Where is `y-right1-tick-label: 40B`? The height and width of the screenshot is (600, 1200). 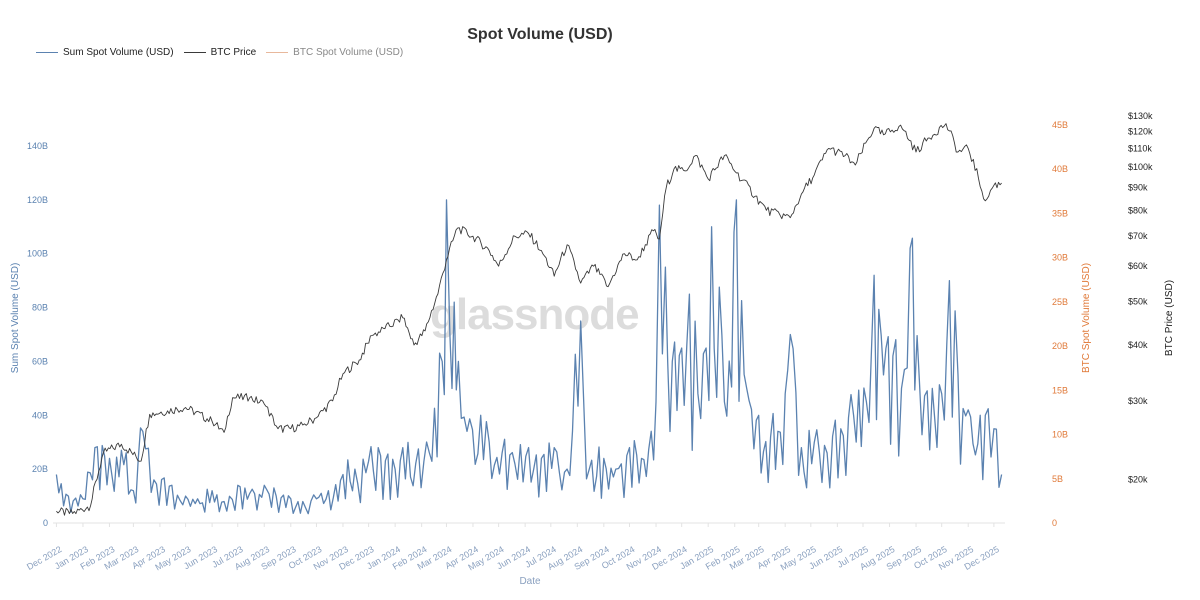
y-right1-tick-label: 40B is located at coordinates (1060, 169).